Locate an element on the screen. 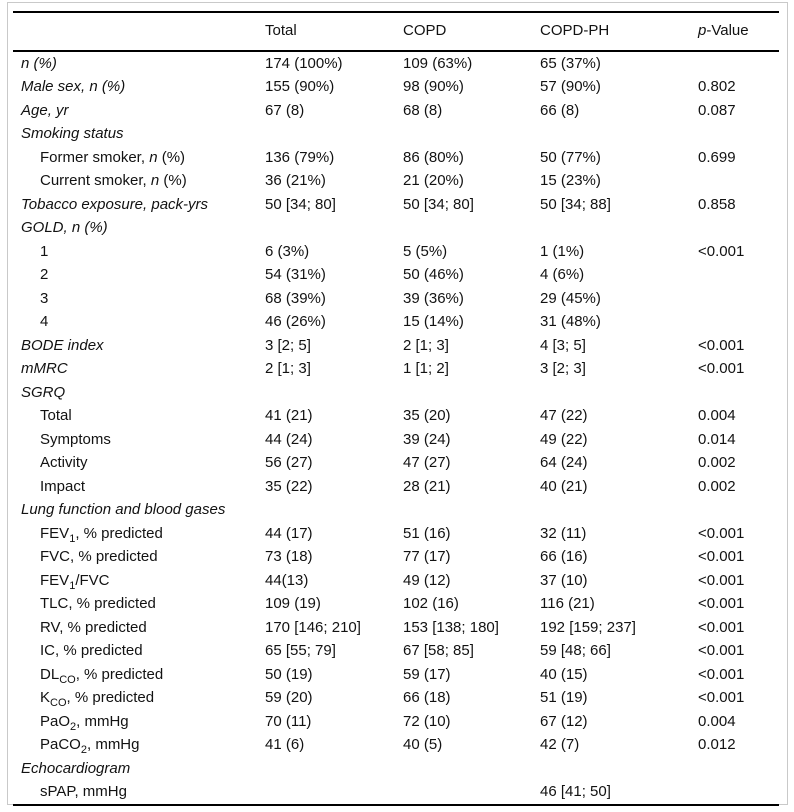 This screenshot has width=794, height=812. row-label: Smoking status is located at coordinates (72, 134).